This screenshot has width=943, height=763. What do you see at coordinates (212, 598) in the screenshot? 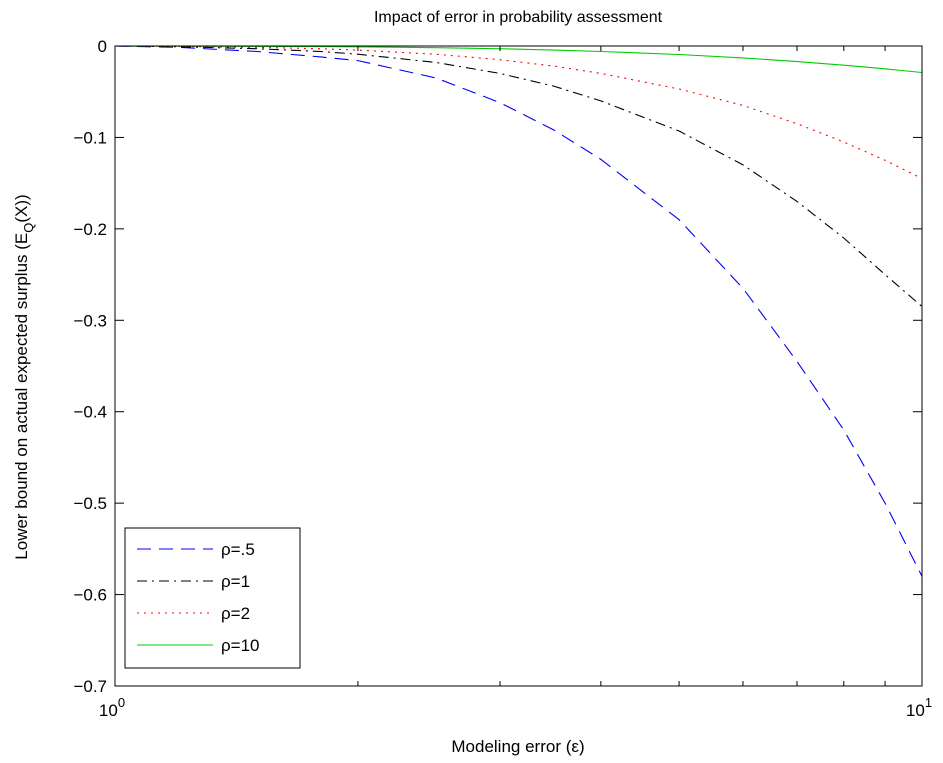
I see `legend: ρ=.5 ρ=1 ρ=2 ρ=10` at bounding box center [212, 598].